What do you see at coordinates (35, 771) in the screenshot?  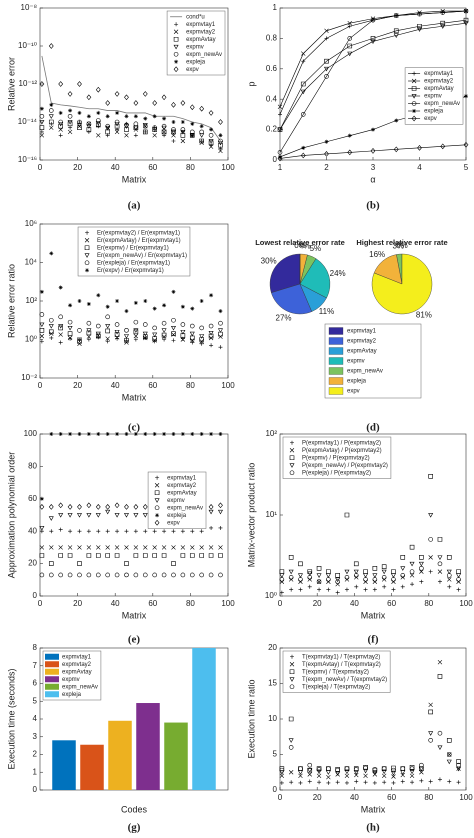 I see `y-tick-label: 1` at bounding box center [35, 771].